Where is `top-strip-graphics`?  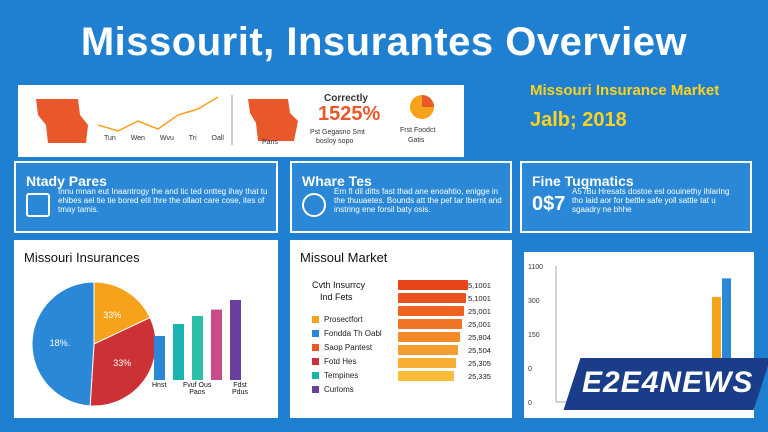
top-strip-graphics is located at coordinates (235, 120).